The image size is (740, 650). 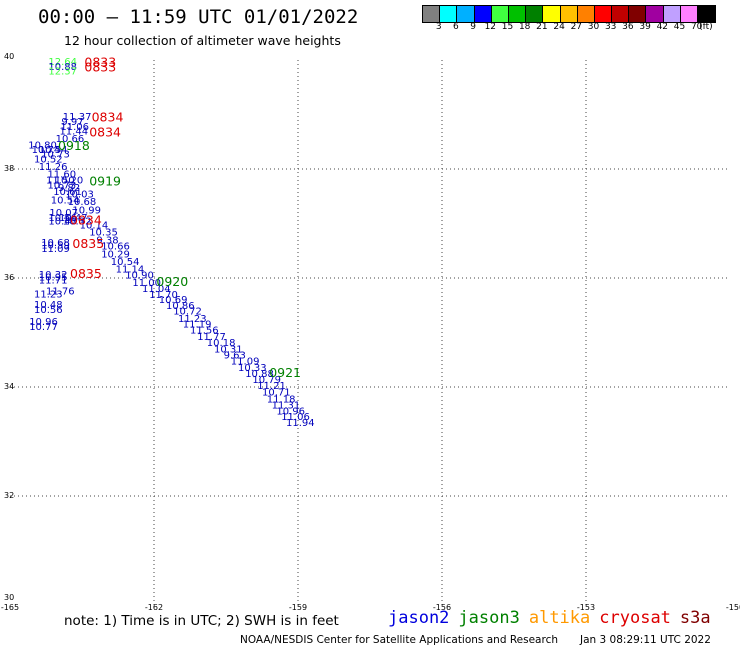 I want to click on swh-value: 10.14, so click(x=94, y=225).